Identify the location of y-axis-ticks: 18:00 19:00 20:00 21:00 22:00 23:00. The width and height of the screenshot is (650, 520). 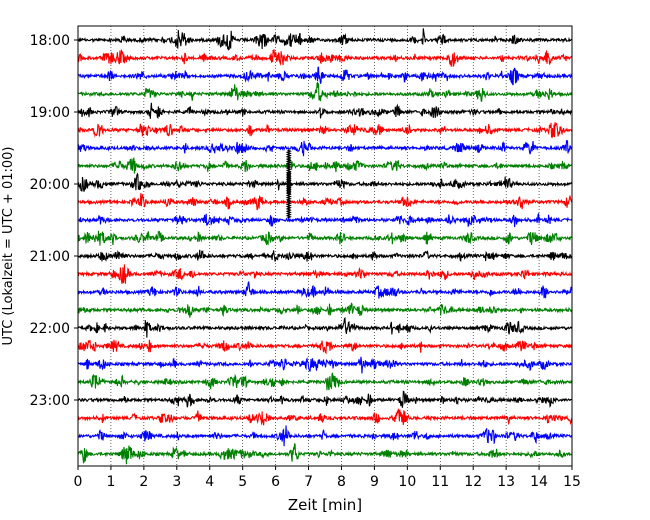
(54, 221).